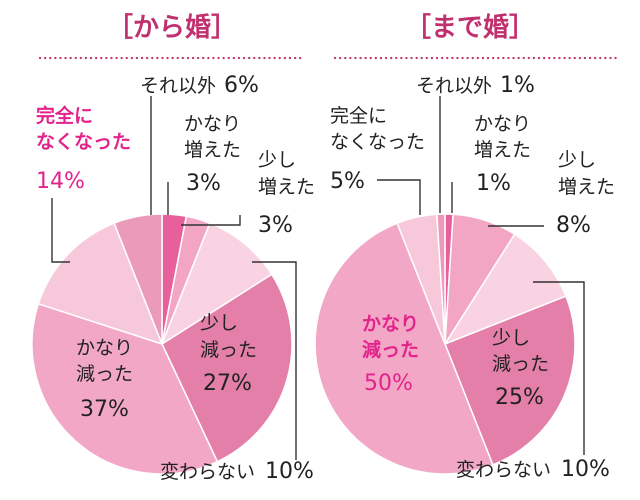 The image size is (640, 500). I want to click on right-label-same: 変わらない 10%, so click(533, 469).